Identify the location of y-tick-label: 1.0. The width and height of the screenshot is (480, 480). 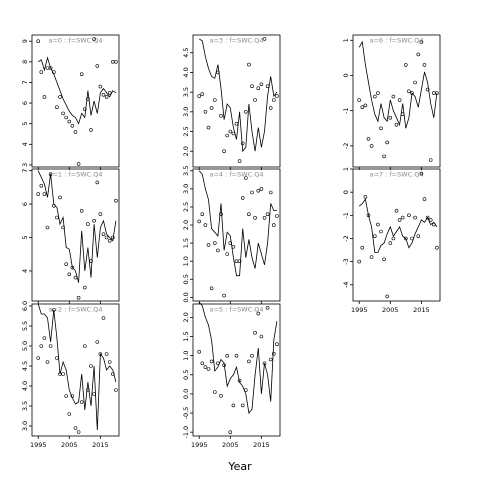
(186, 355).